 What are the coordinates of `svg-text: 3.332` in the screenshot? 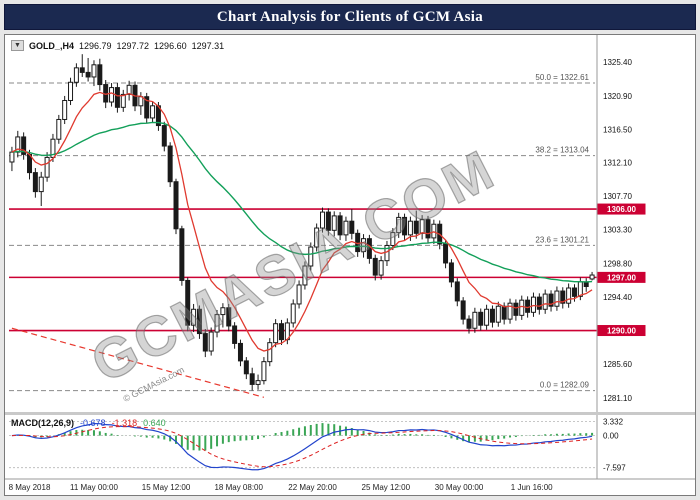 It's located at (613, 422).